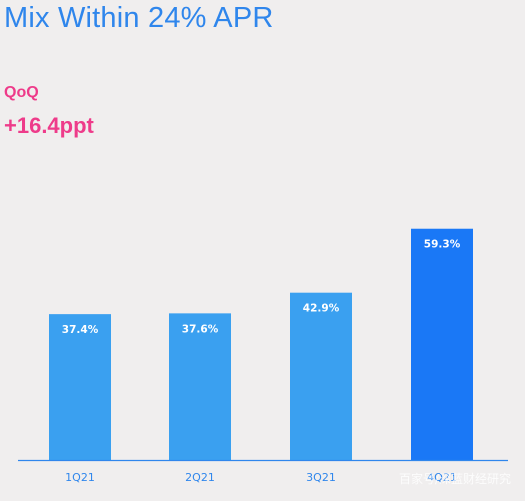 This screenshot has width=525, height=501. I want to click on x-tick-label: 4Q21, so click(442, 477).